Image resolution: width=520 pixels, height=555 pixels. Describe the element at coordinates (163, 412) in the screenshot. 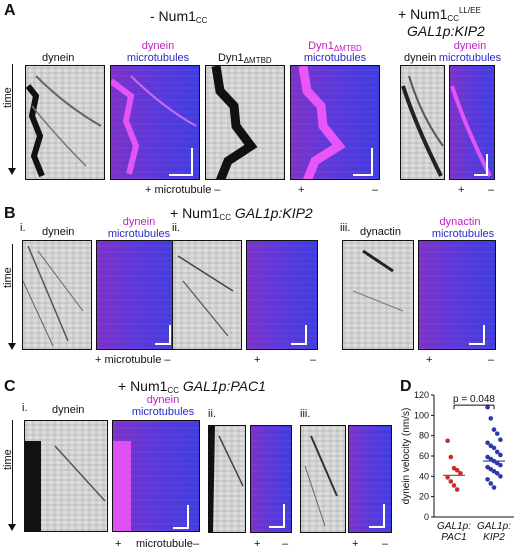

I see `label-microtubules-c1: microtubules` at that location.